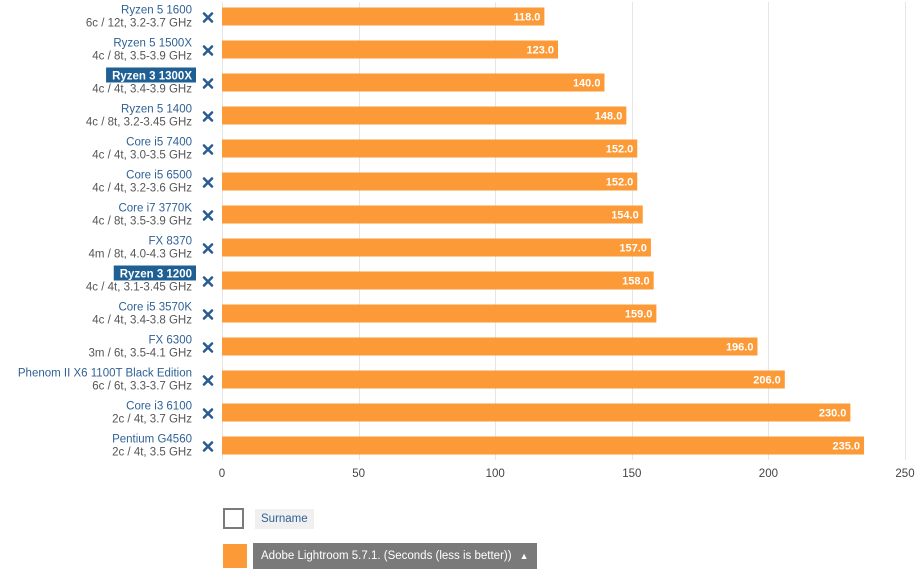 This screenshot has width=923, height=571. I want to click on bar-value-label: 118.0, so click(526, 18).